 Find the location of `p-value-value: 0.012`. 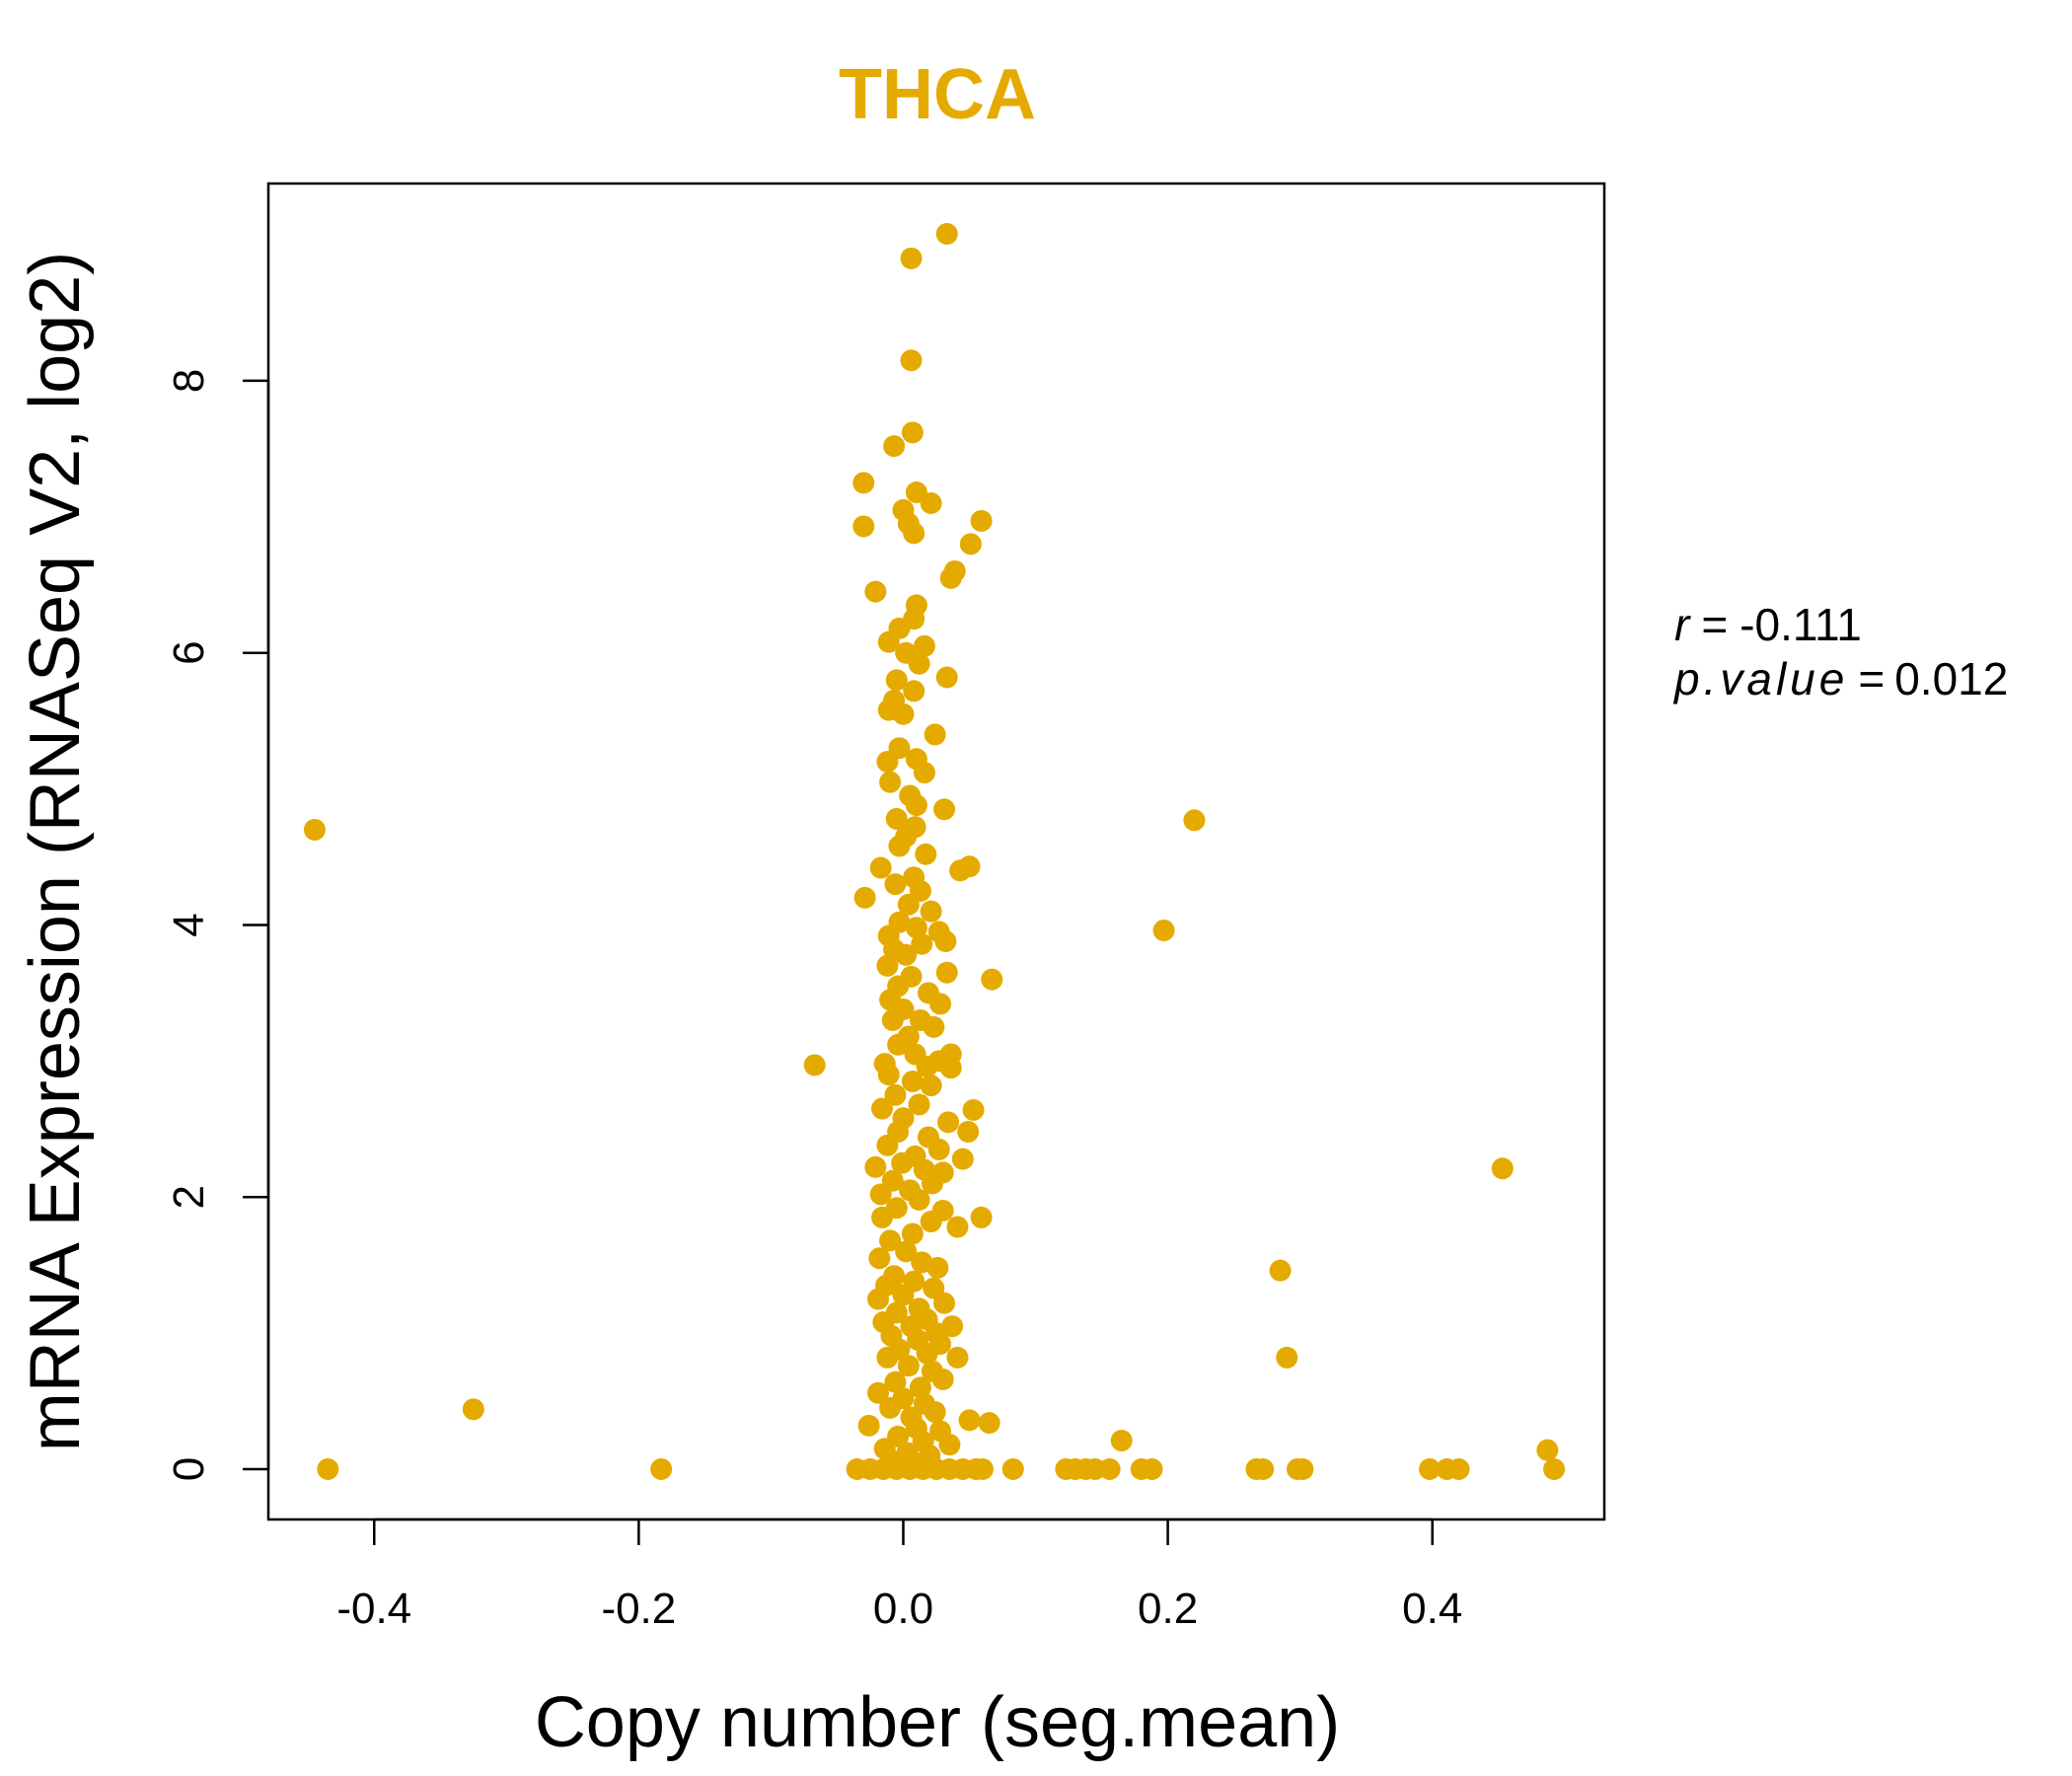

p-value-value: 0.012 is located at coordinates (1951, 679).